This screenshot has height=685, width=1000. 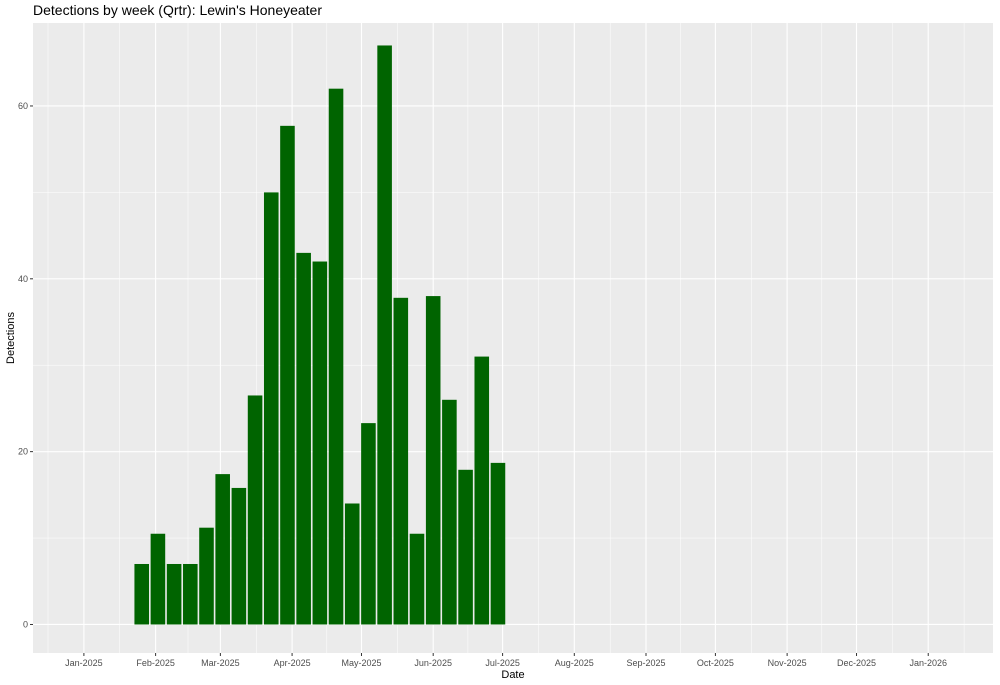 What do you see at coordinates (25, 624) in the screenshot?
I see `y-tick-label: 0` at bounding box center [25, 624].